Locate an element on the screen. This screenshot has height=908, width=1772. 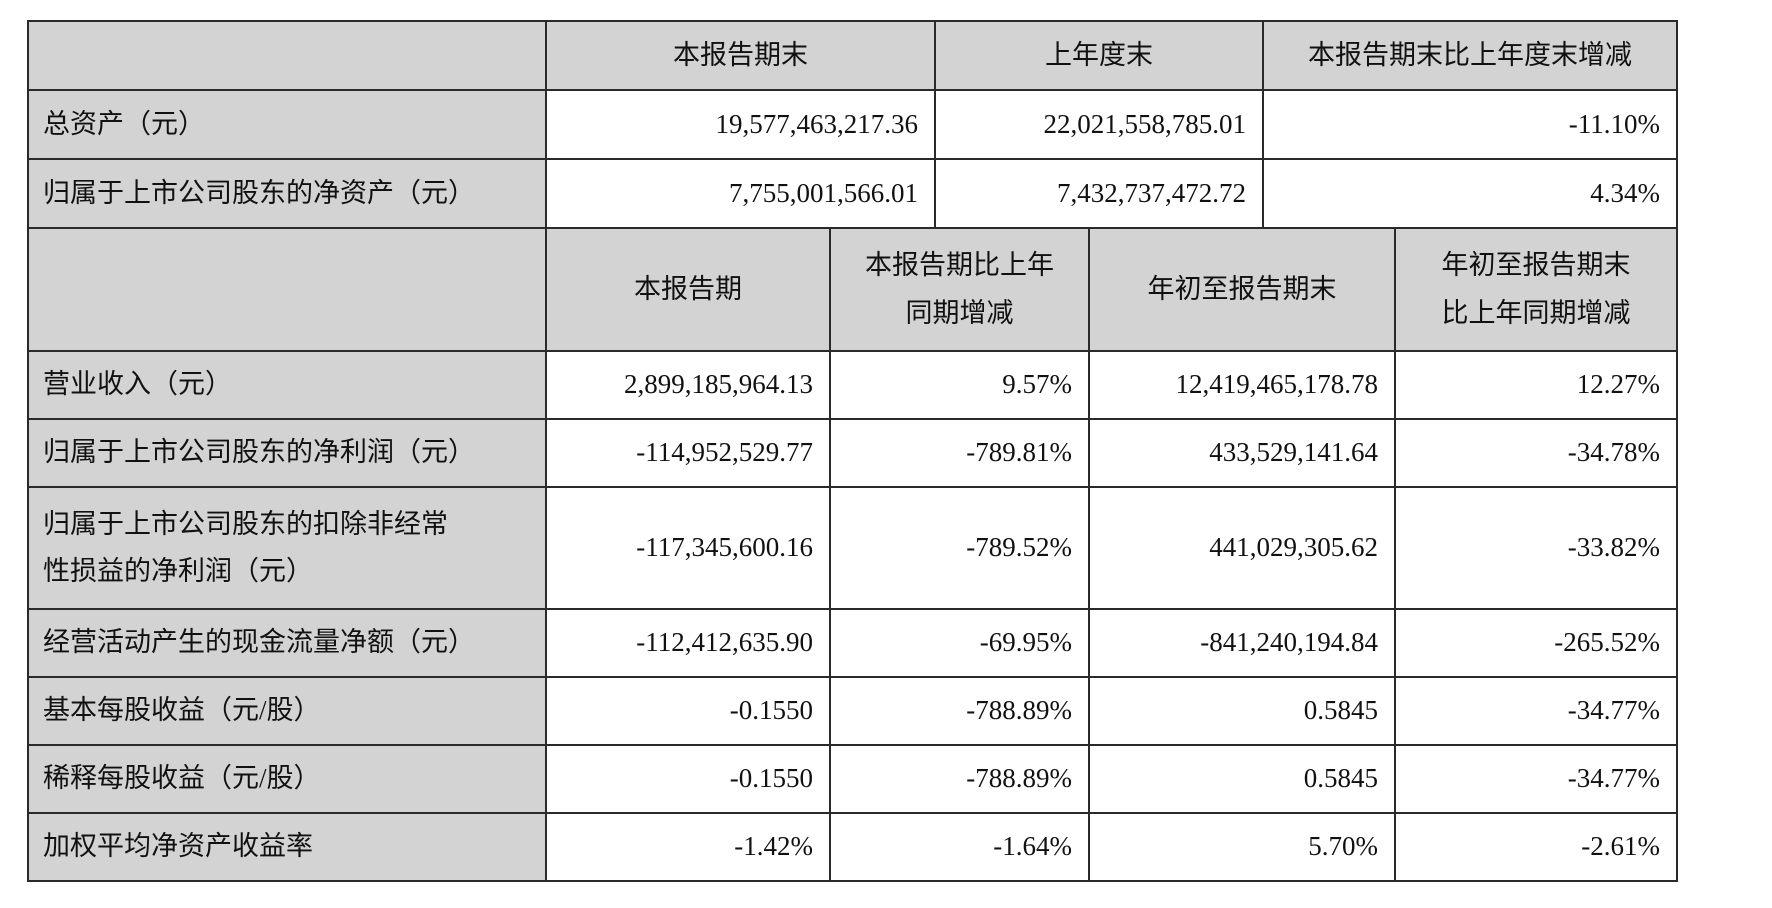
header-line: 同期增减 is located at coordinates (959, 312).